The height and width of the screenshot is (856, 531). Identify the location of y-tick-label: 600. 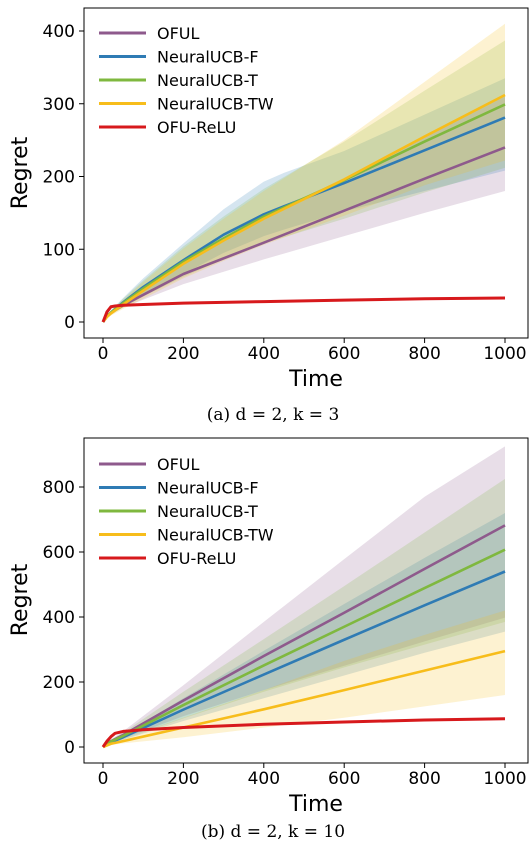
(59, 553).